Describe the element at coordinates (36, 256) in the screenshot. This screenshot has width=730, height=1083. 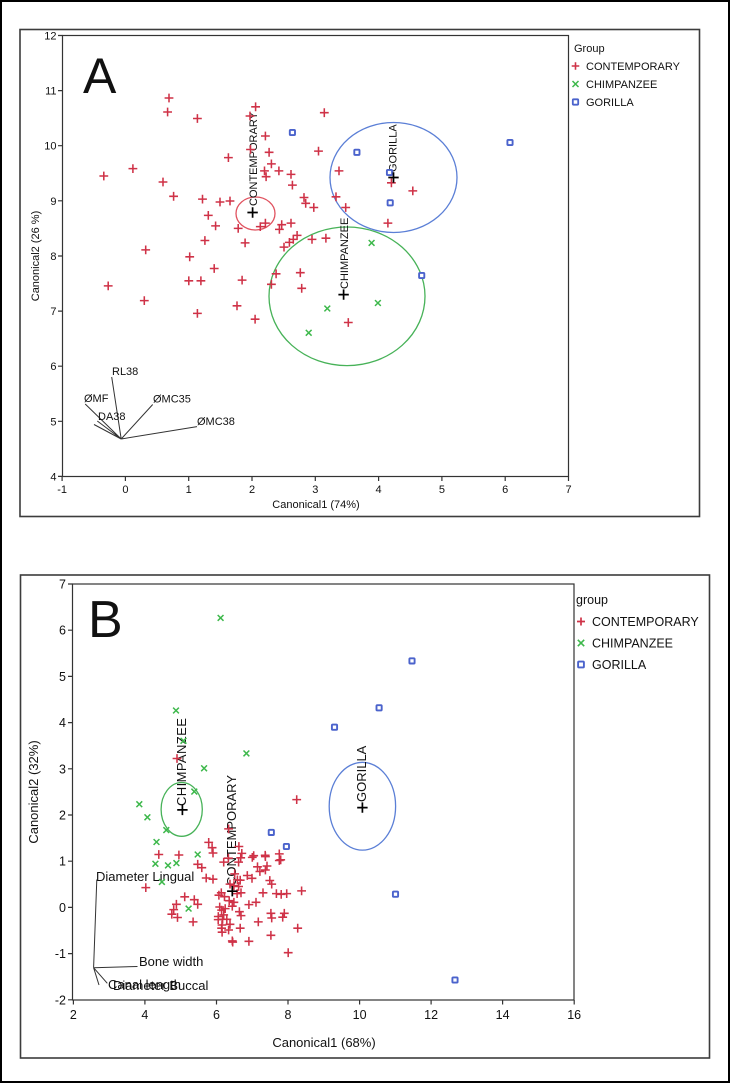
I see `svg-text: Canonical2 (26 %)` at that location.